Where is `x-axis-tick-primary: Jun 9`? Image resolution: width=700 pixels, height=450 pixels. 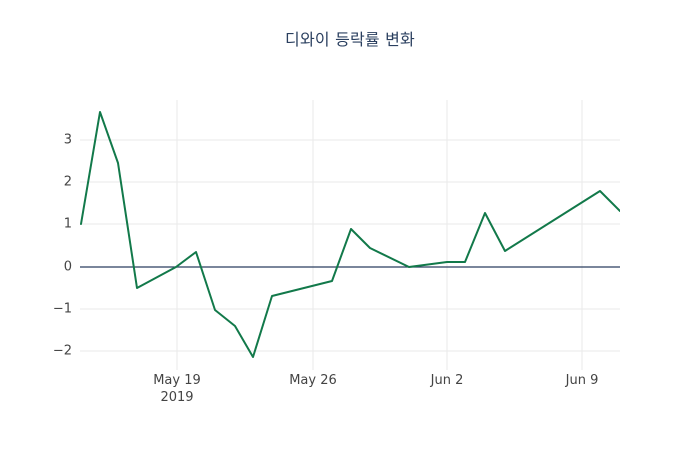
x-axis-tick-primary: Jun 9 is located at coordinates (582, 380).